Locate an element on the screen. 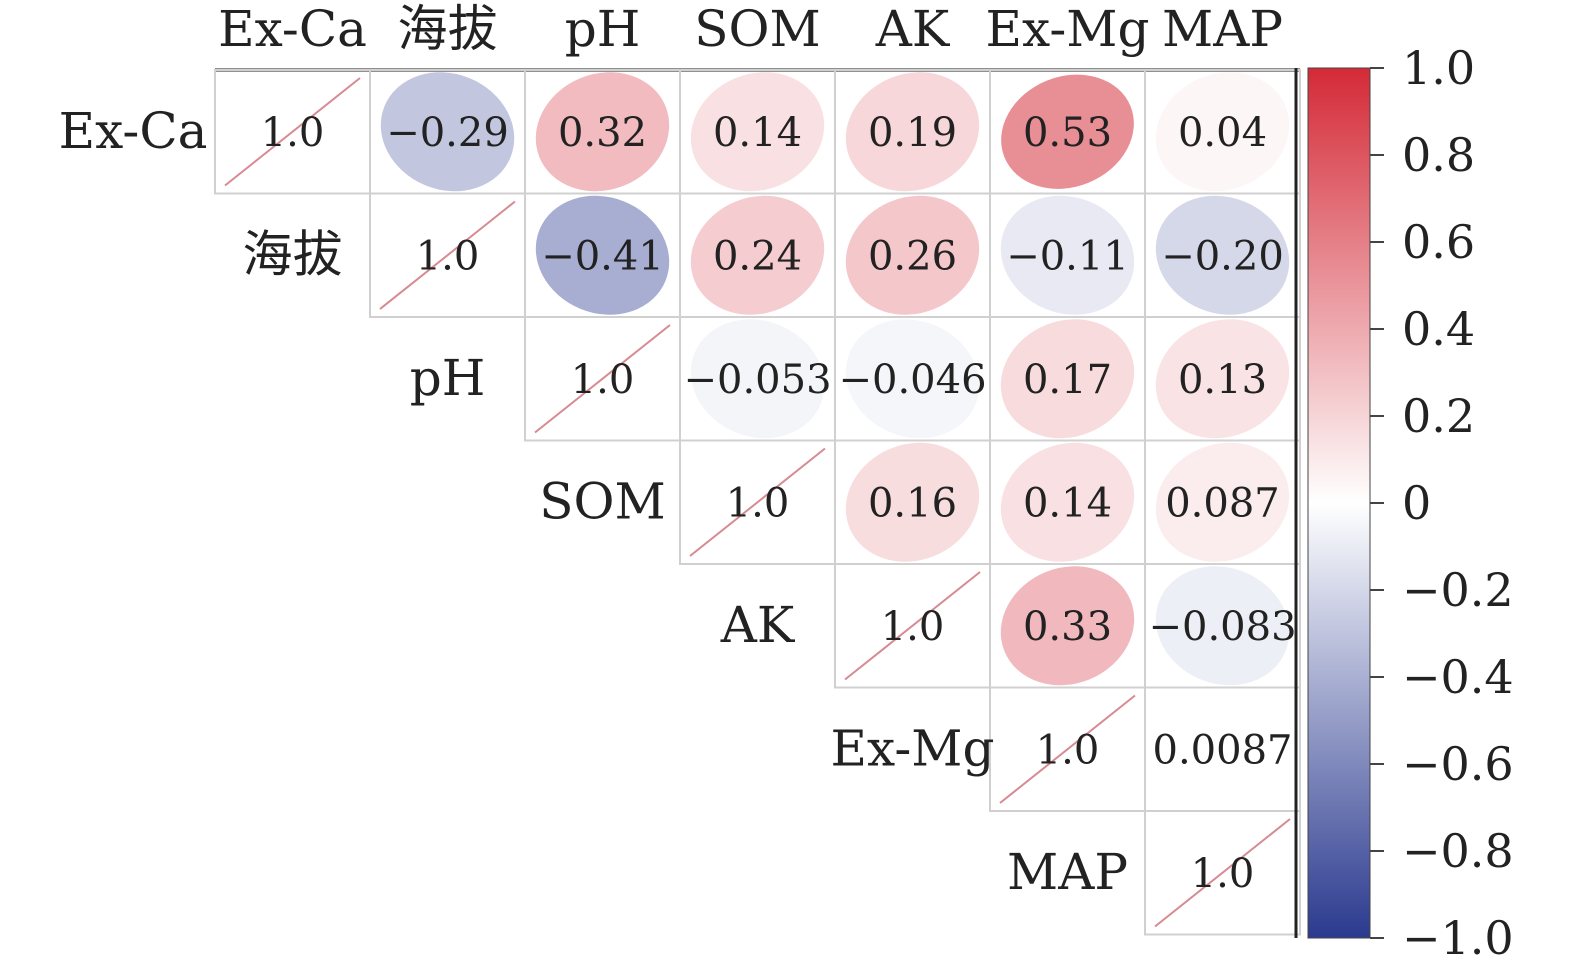 This screenshot has width=1575, height=975. cell-value-ph-ex-mg: 0.17 is located at coordinates (1067, 380).